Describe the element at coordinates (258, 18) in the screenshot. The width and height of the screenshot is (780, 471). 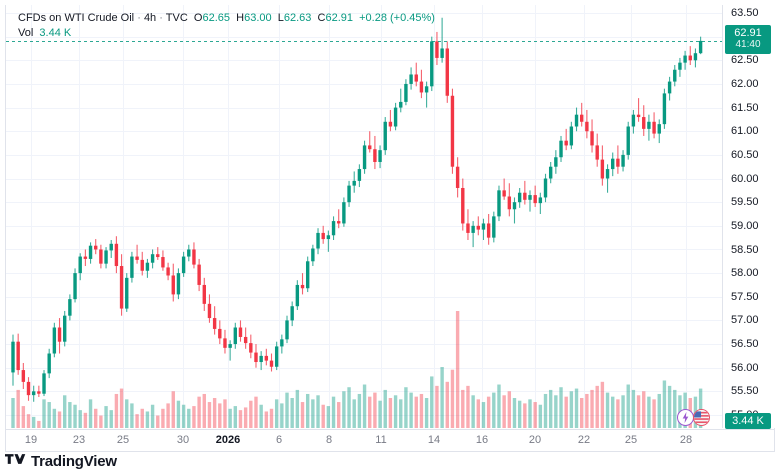
I see `high-value: 63.00` at that location.